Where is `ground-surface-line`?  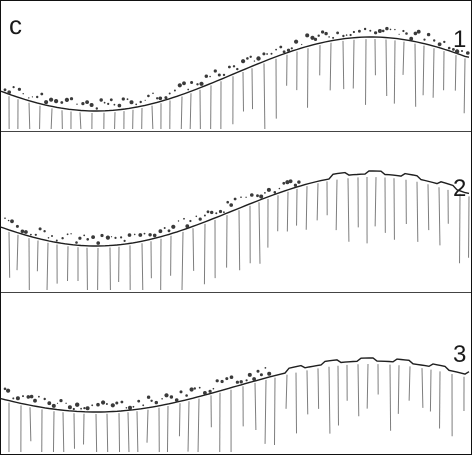 ground-surface-line is located at coordinates (235, 385).